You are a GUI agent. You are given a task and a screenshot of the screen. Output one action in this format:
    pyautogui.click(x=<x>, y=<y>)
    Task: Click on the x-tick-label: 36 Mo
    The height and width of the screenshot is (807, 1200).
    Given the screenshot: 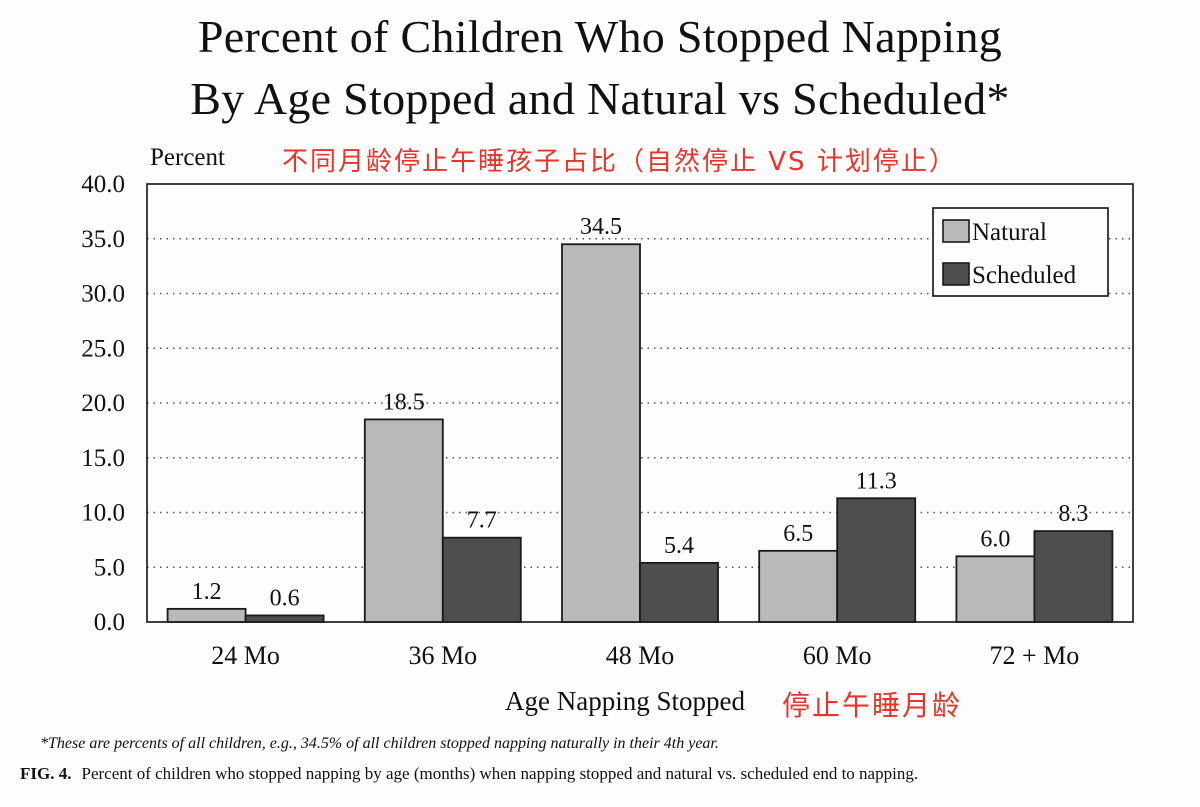 What is the action you would take?
    pyautogui.click(x=442, y=655)
    